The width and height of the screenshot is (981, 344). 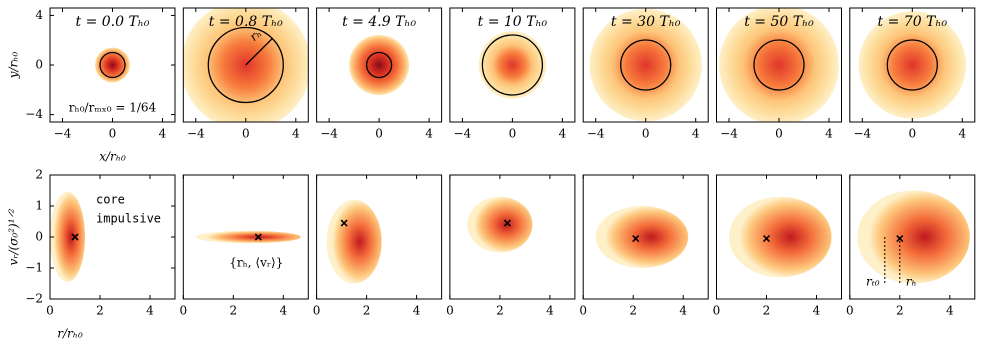 What do you see at coordinates (246, 22) in the screenshot?
I see `panel-title: t = 0.8 Tₕ₀` at bounding box center [246, 22].